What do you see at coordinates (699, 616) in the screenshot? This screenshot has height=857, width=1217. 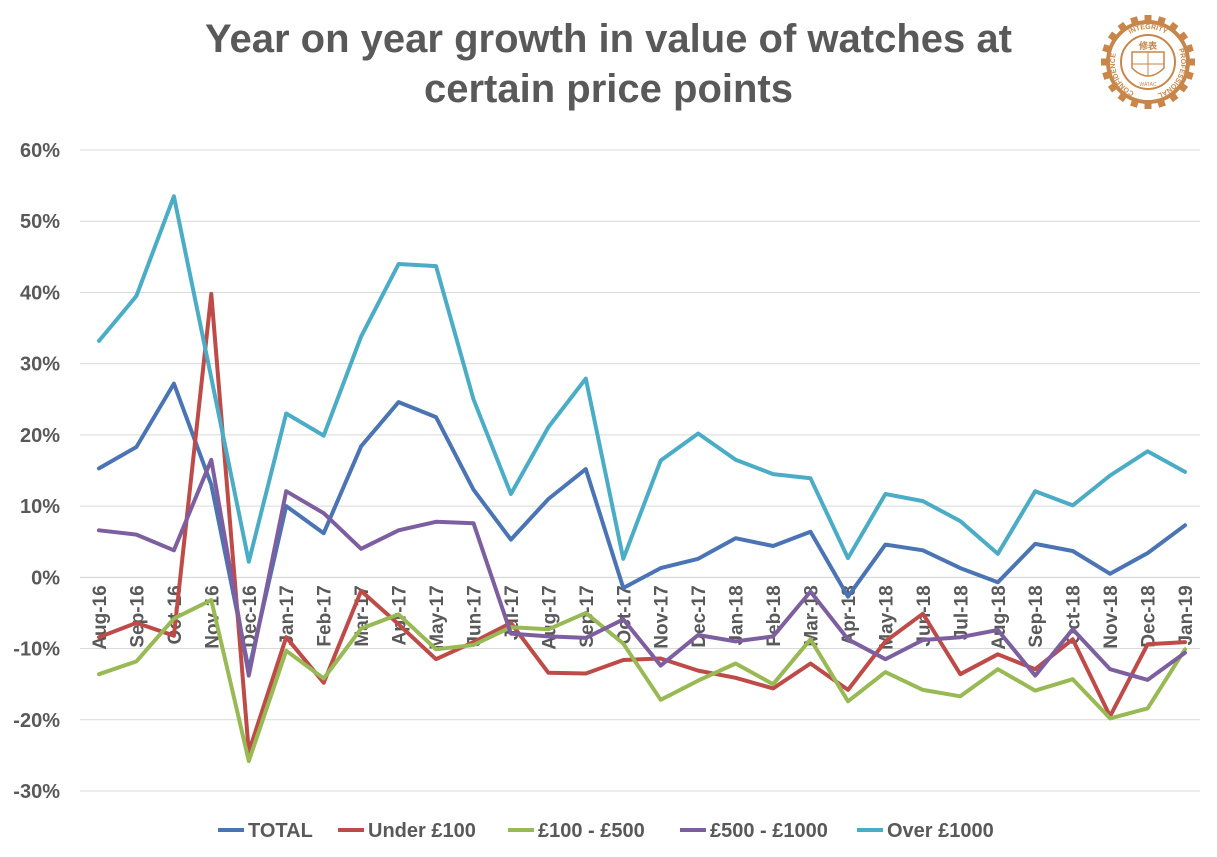 I see `x-tick-label: Dec-17` at bounding box center [699, 616].